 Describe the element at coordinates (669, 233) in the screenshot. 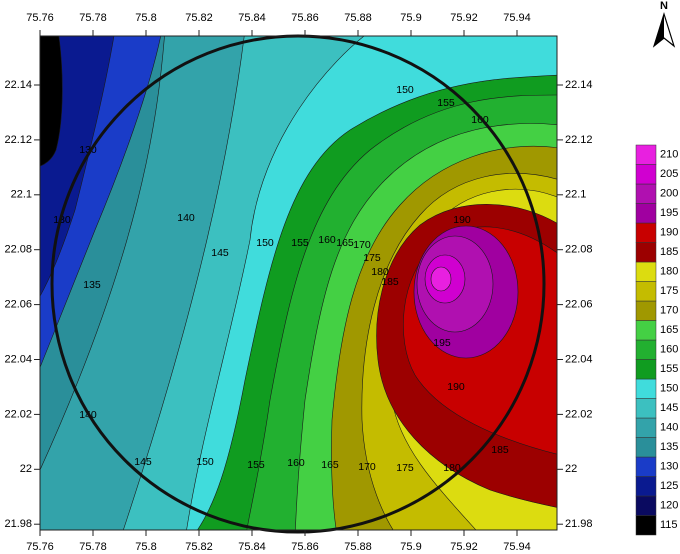

I see `legend-label: 190` at that location.